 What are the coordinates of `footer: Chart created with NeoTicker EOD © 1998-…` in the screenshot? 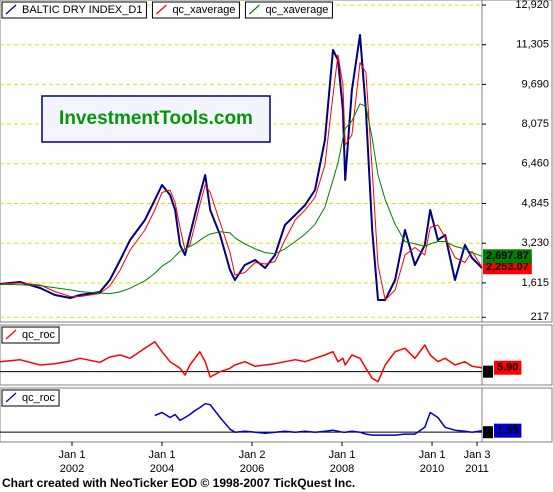 It's located at (178, 483).